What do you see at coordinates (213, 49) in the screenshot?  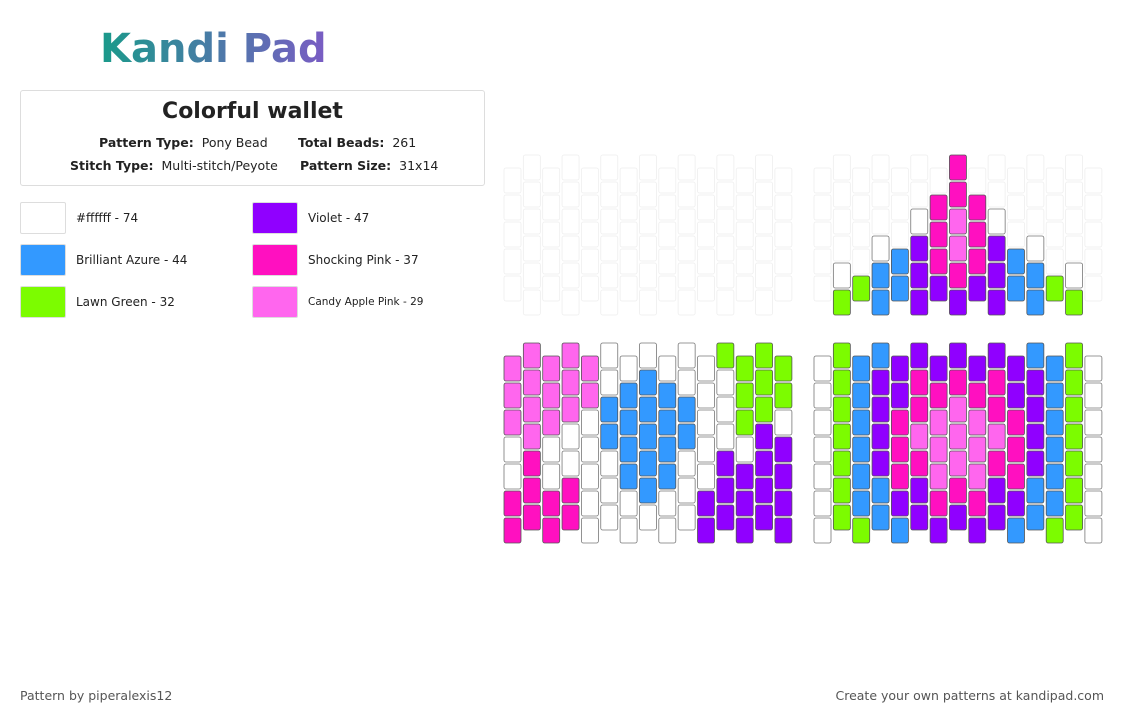 I see `logo: Kandi Pad` at bounding box center [213, 49].